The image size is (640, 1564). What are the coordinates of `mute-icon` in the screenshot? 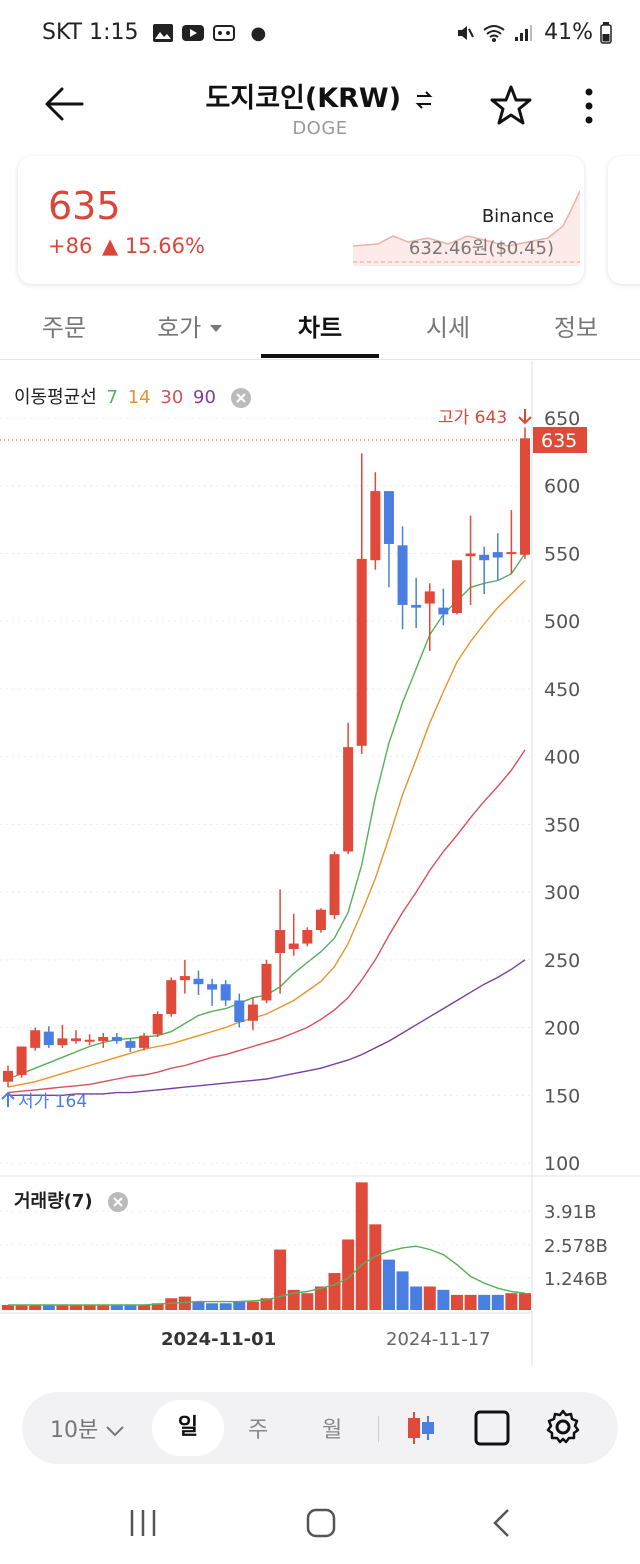 It's located at (466, 33).